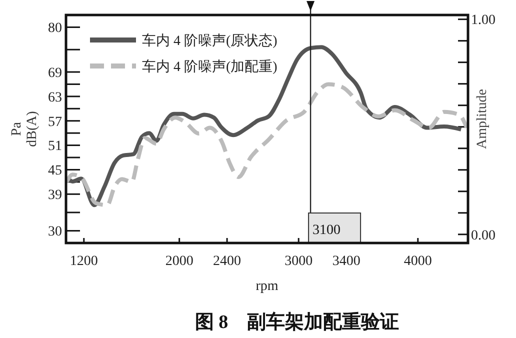  What do you see at coordinates (297, 322) in the screenshot?
I see `text: 图 8 副车架加配重验证` at bounding box center [297, 322].